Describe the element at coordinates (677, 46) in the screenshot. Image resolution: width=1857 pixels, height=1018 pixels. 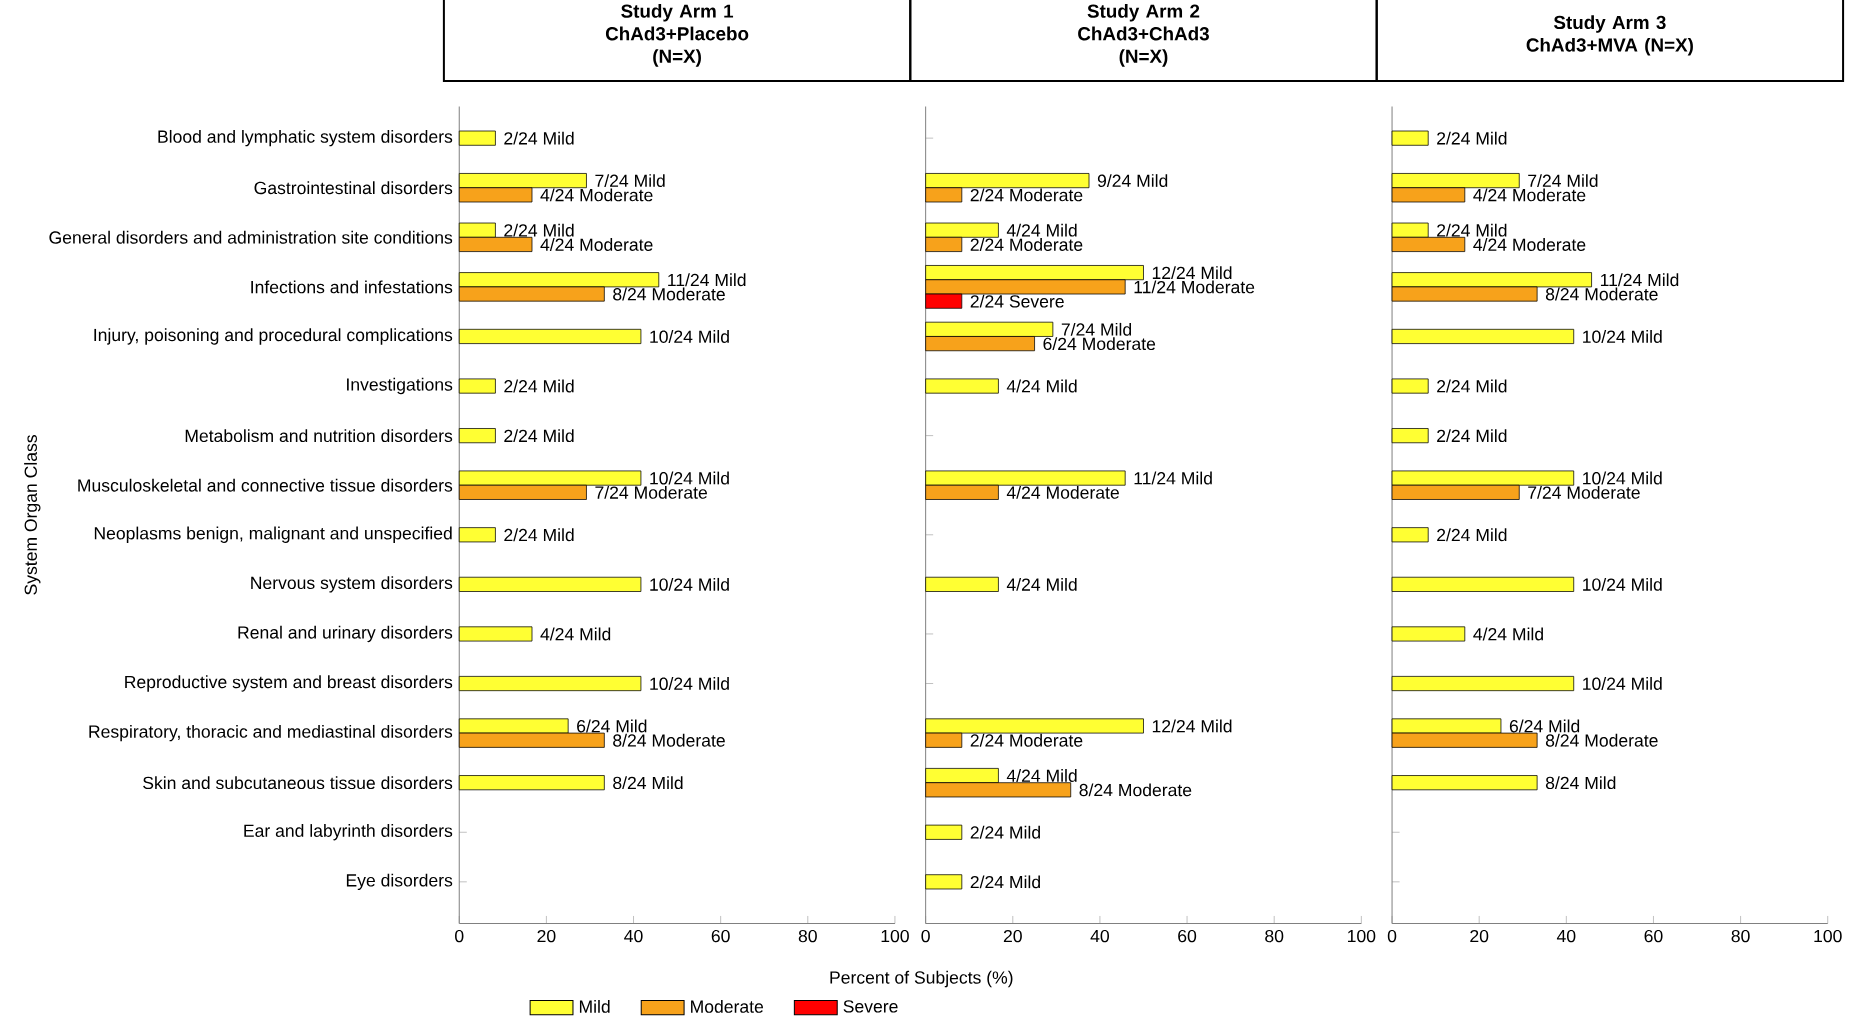
I see `chart-subtitle: ChAd3+Placebo (N=X)` at that location.